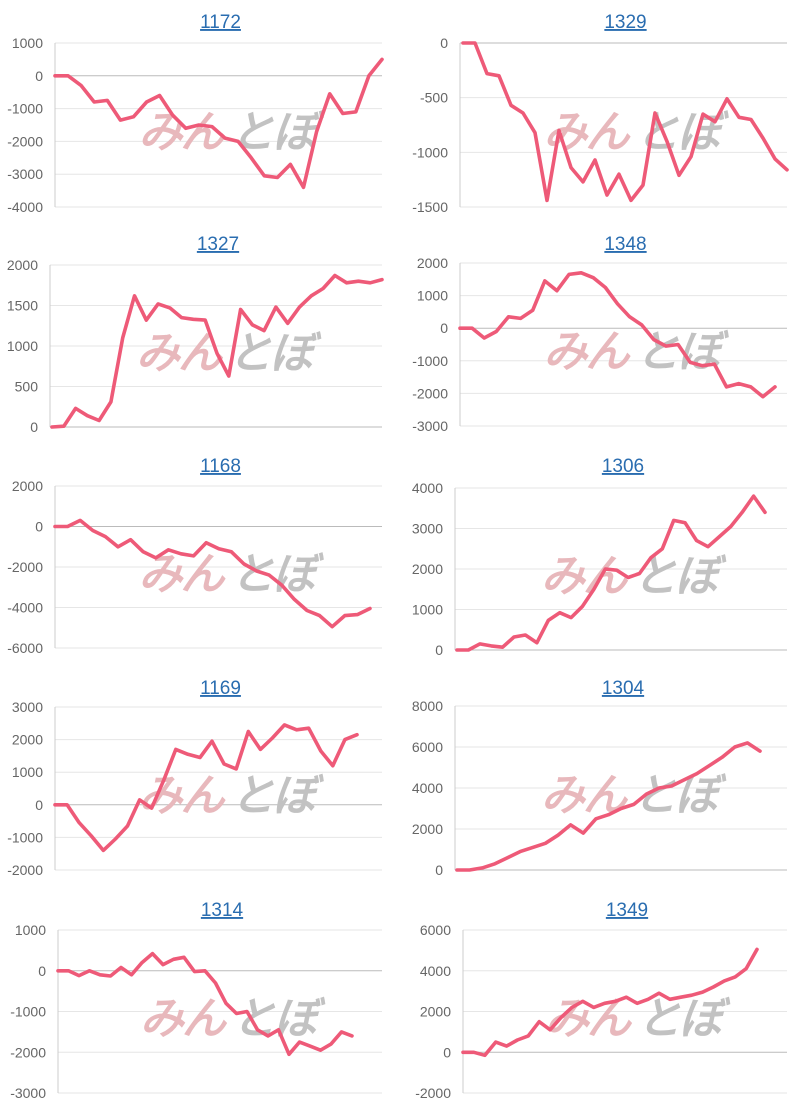 The image size is (810, 1110). Describe the element at coordinates (430, 361) in the screenshot. I see `y-tick-label-1348-3: -1000` at that location.